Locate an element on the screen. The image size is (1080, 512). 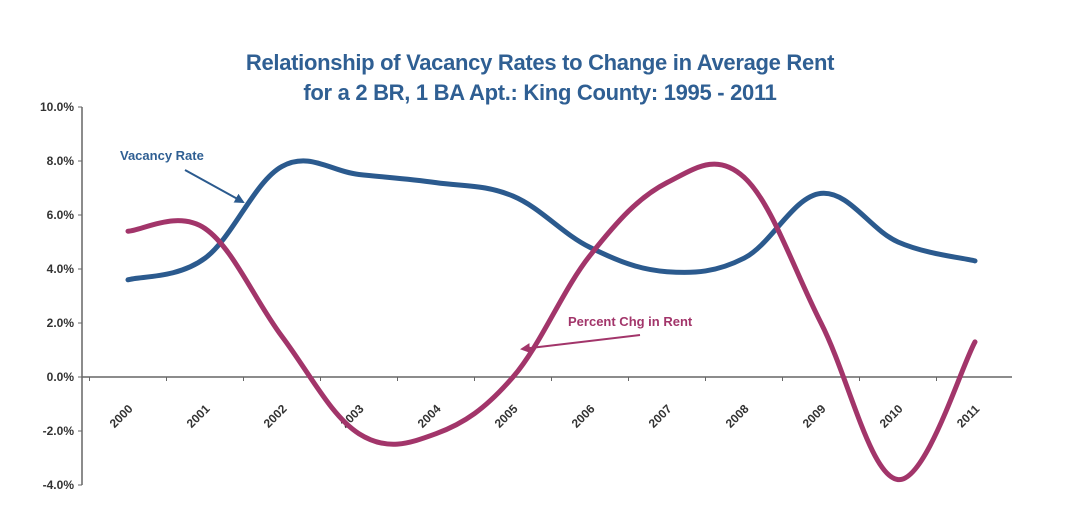
x-tick-label: 2002 is located at coordinates (275, 416).